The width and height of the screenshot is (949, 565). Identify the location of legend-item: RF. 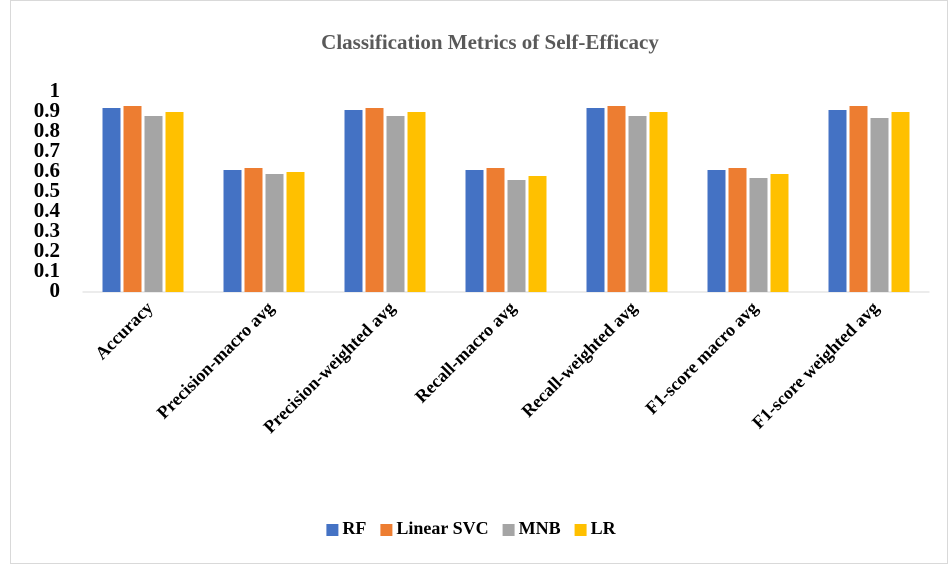
(346, 528).